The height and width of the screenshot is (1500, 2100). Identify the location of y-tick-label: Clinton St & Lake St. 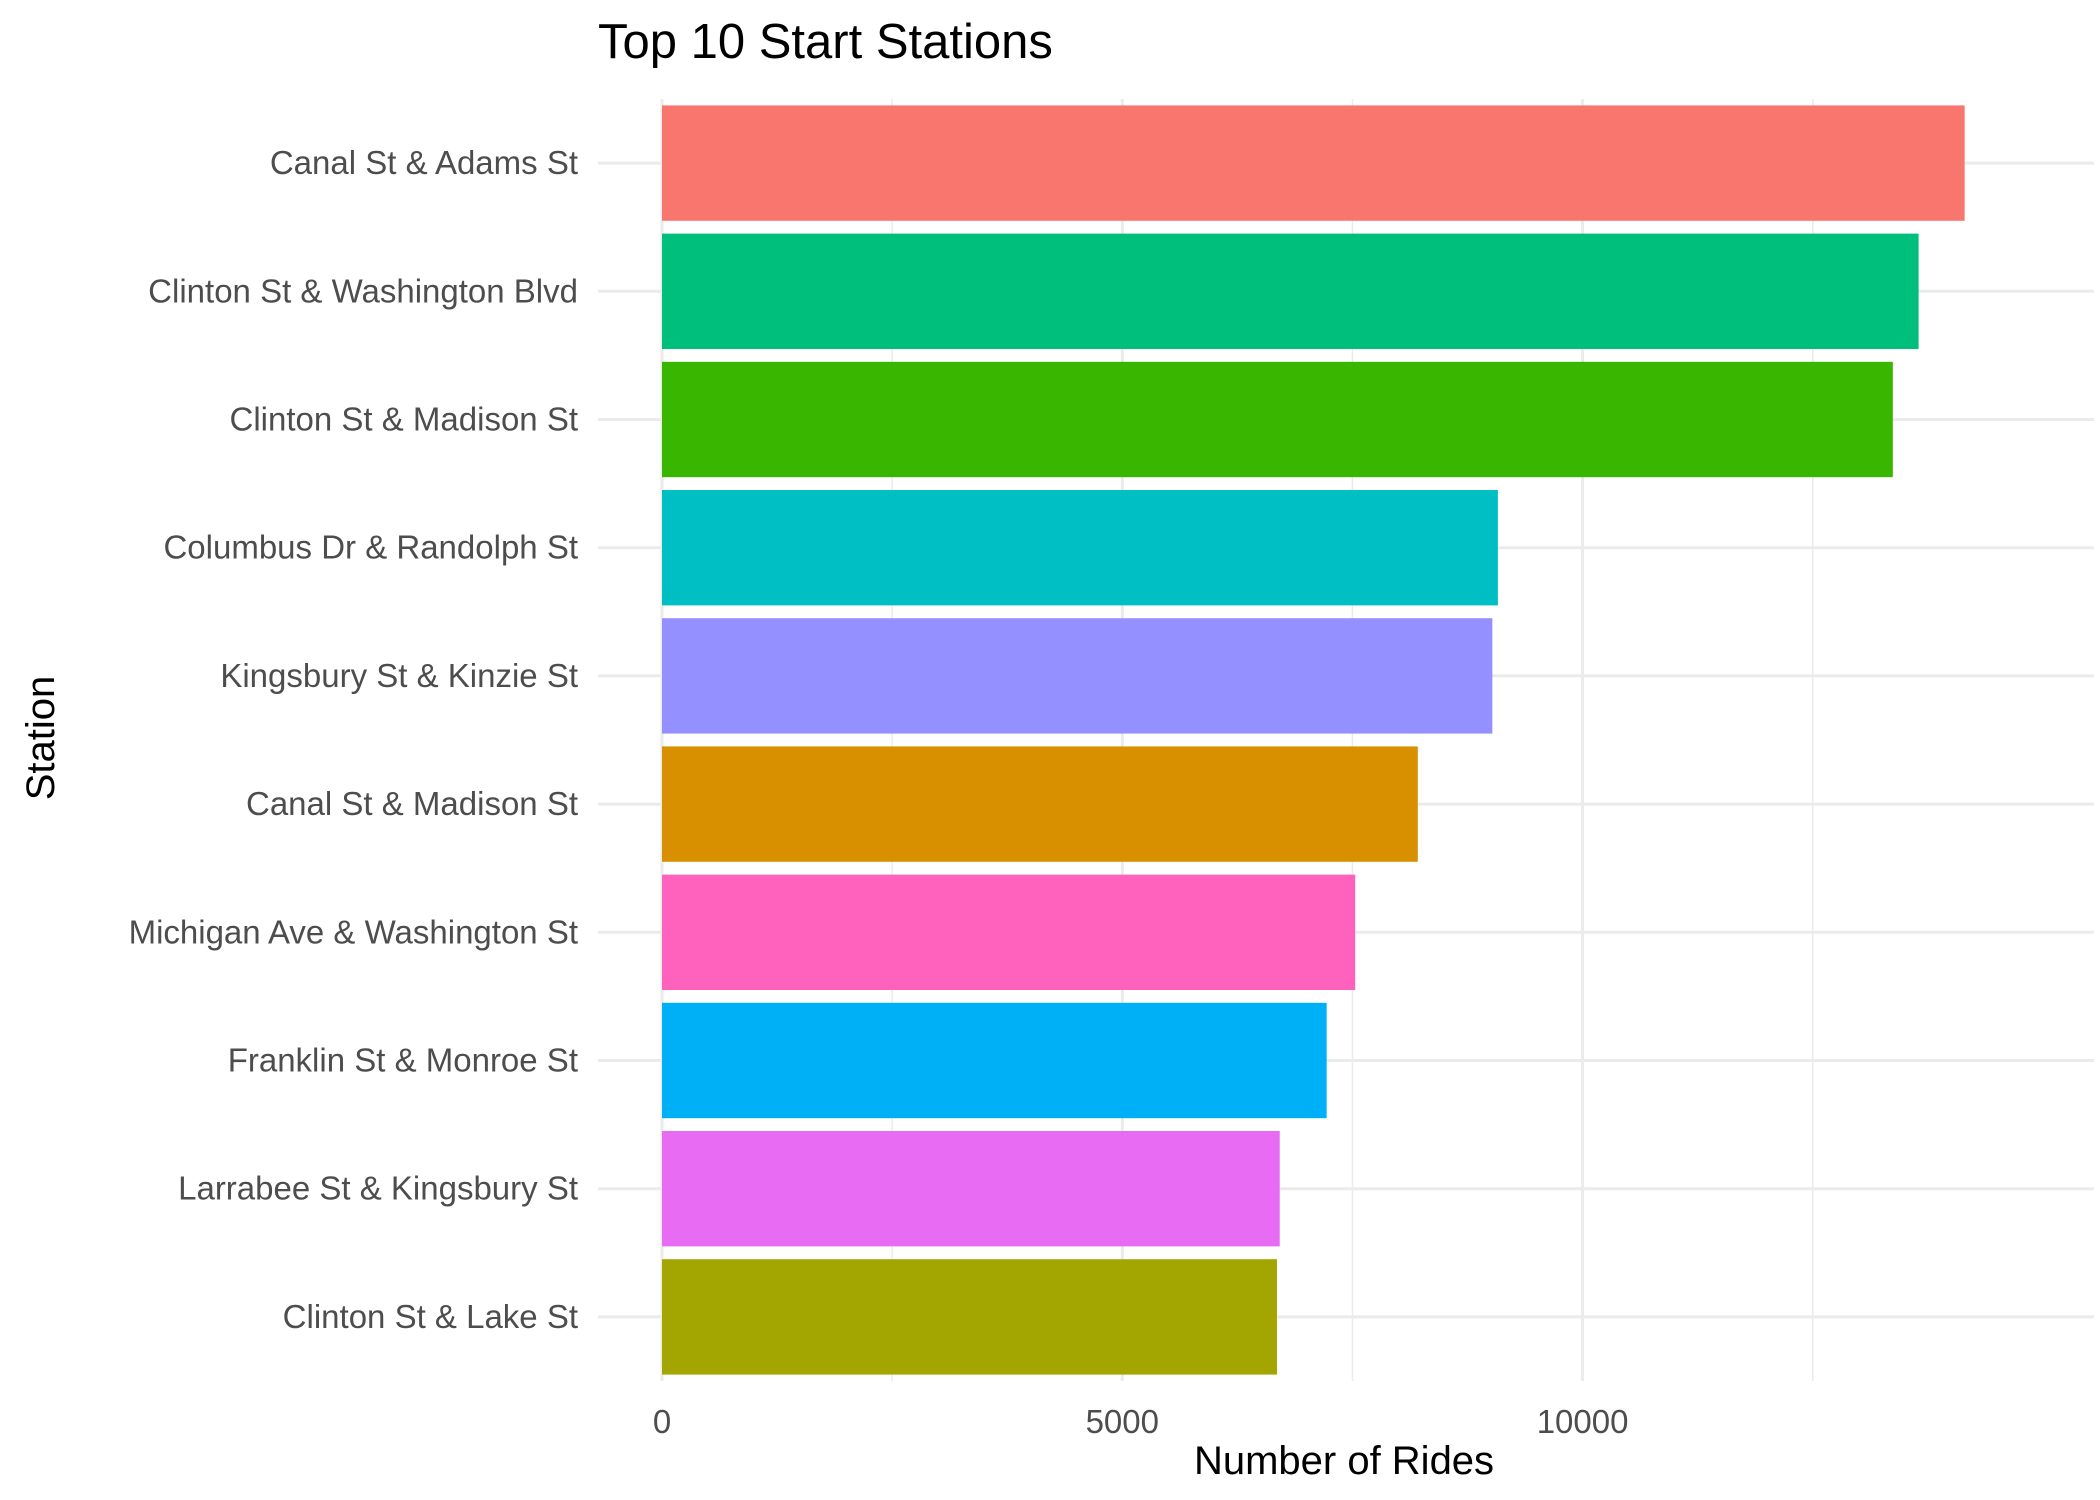
(430, 1316).